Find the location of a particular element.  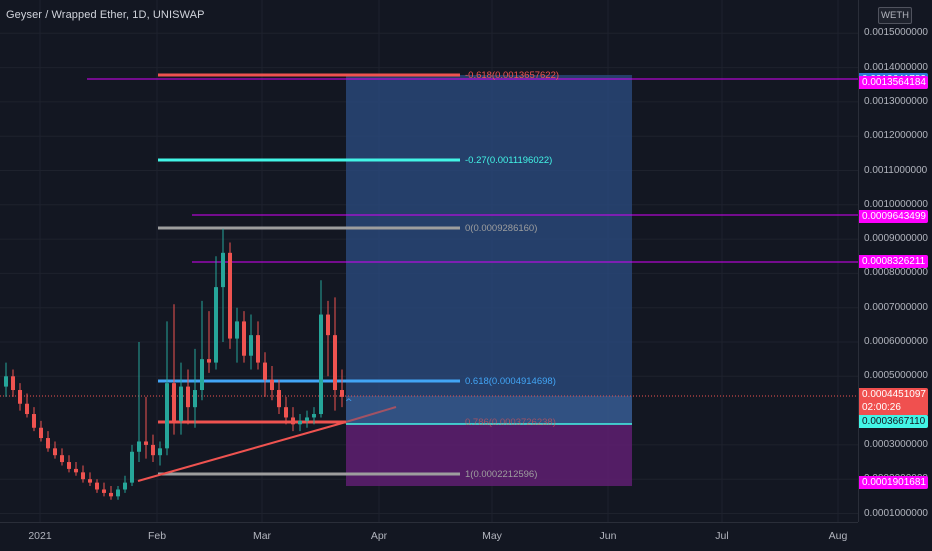

long-position-entry-zone is located at coordinates (489, 410).